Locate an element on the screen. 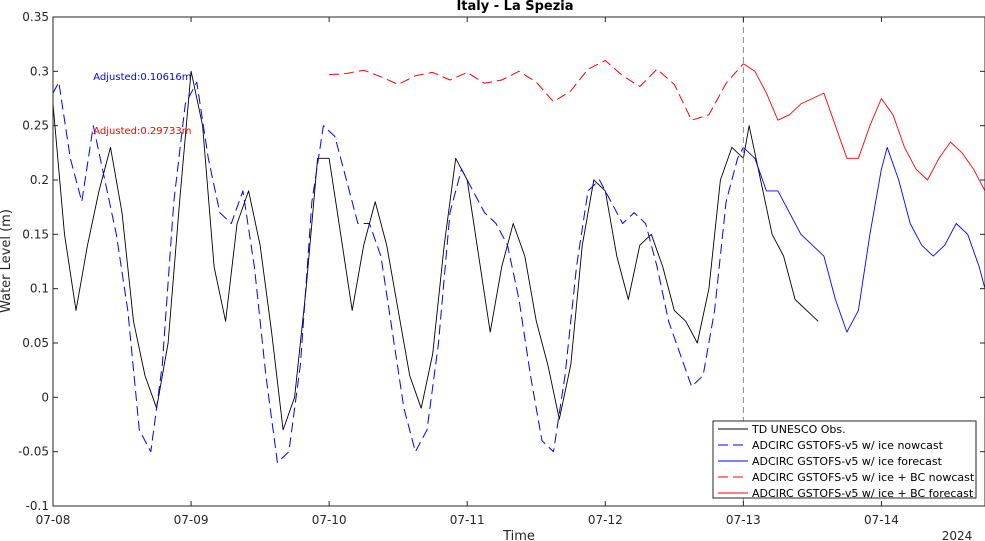  legend-entry: TD UNESCO Obs. is located at coordinates (798, 429).